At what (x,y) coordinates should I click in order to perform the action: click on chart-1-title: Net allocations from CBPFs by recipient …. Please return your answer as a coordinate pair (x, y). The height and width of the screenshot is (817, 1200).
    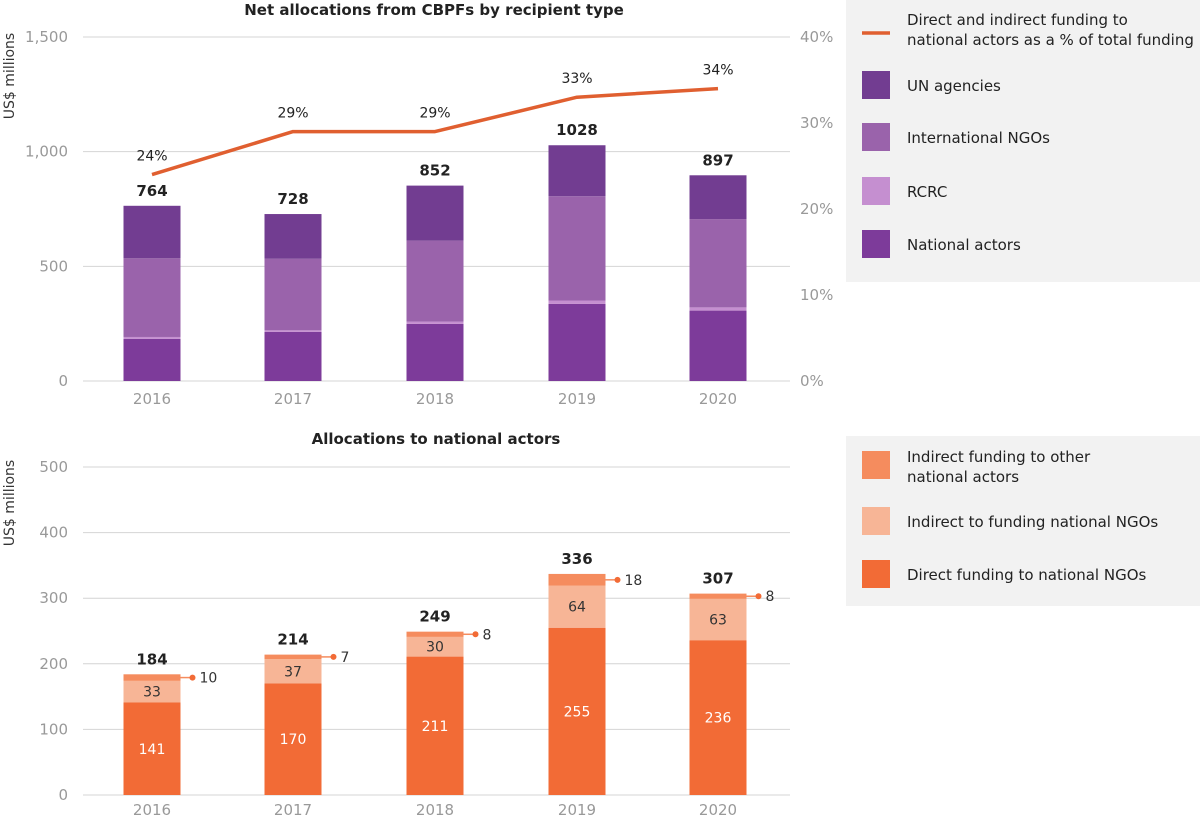
    Looking at the image, I should click on (434, 10).